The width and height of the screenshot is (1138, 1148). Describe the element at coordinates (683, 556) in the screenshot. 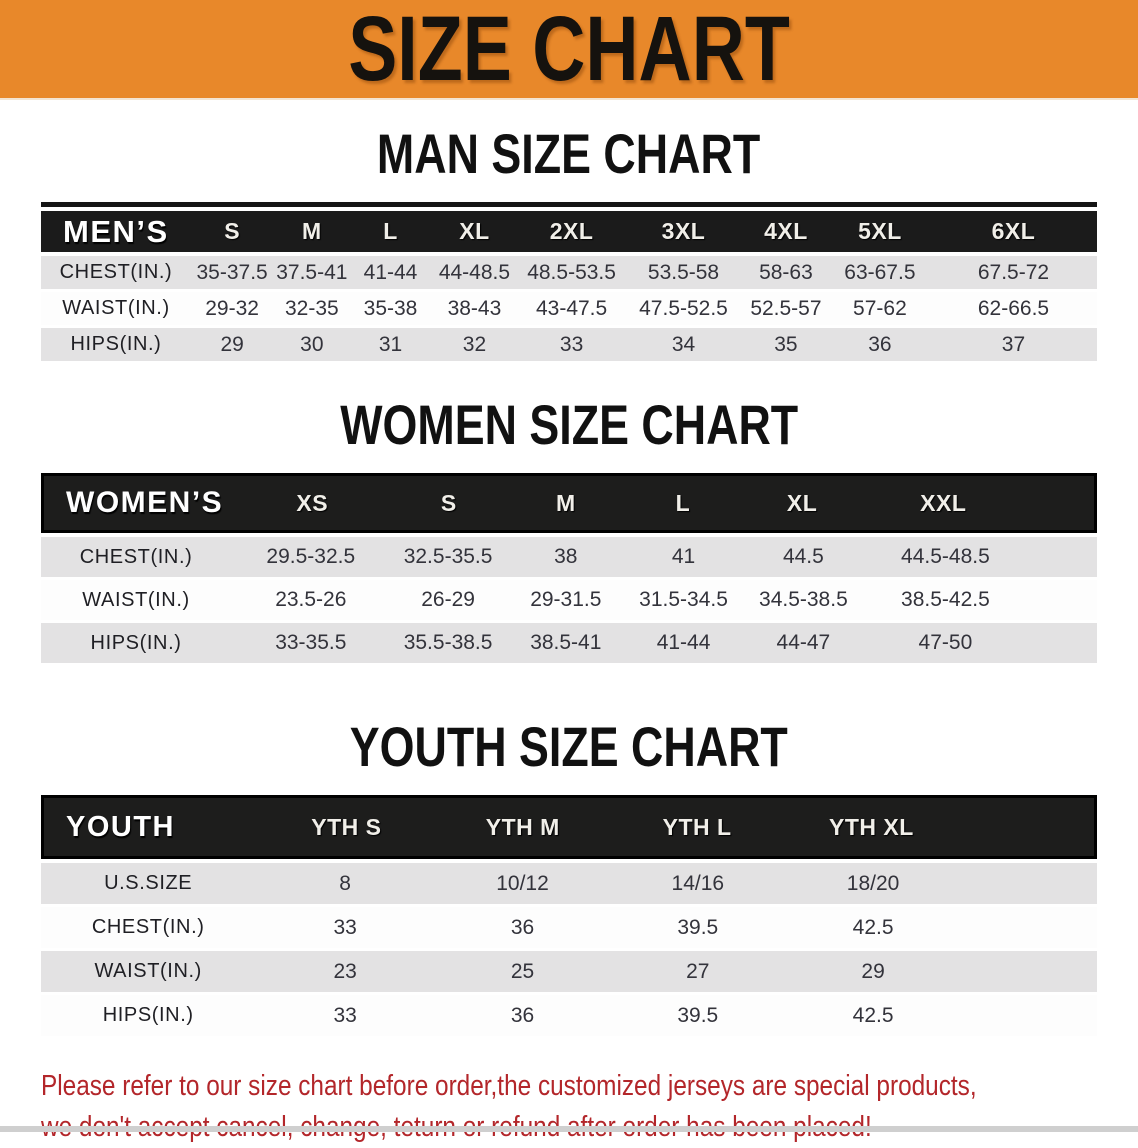

I see `women-chest-l: 41` at that location.